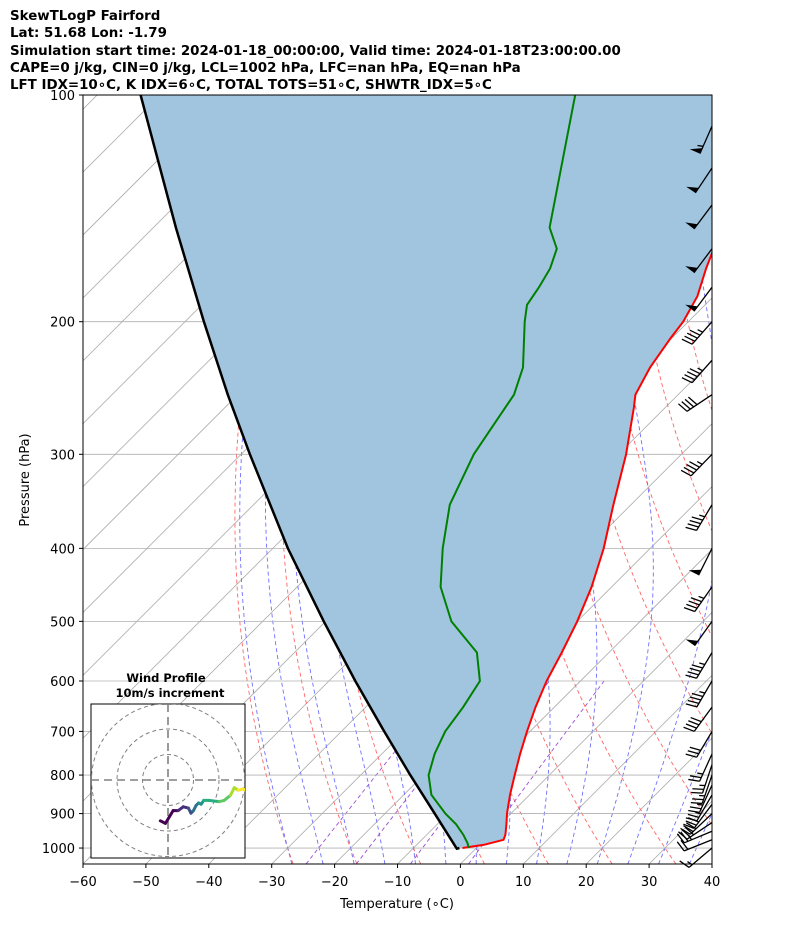 The height and width of the screenshot is (937, 794). Describe the element at coordinates (334, 882) in the screenshot. I see `x-tick-label: −20` at that location.